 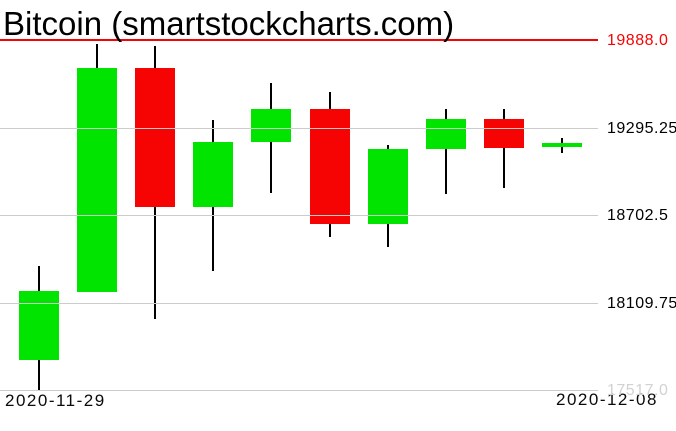 I want to click on x-axis-date-start: 2020-11-29, so click(x=55, y=400).